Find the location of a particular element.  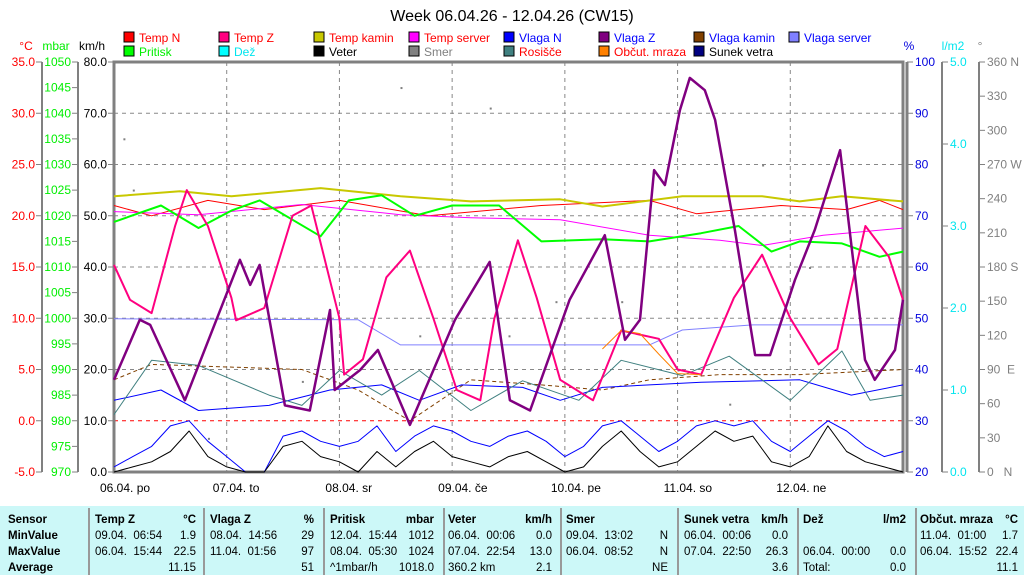

series-vlaga-n-line is located at coordinates (508, 395).